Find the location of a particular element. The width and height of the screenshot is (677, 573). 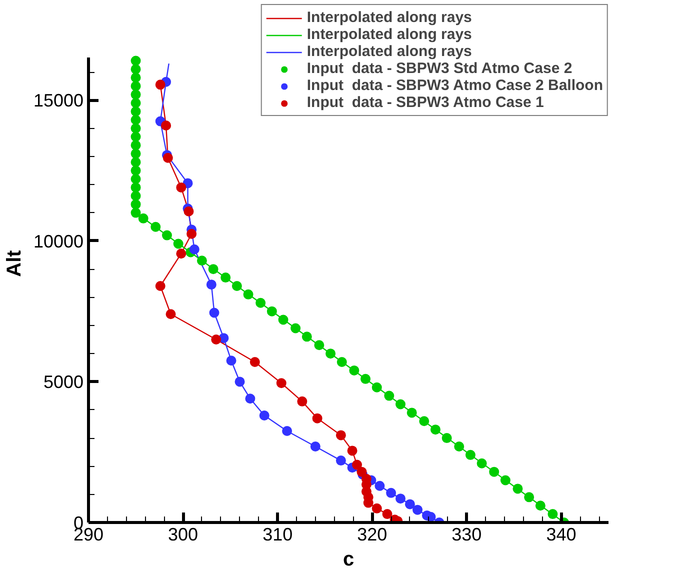

x-tick-label: 300 is located at coordinates (183, 534).